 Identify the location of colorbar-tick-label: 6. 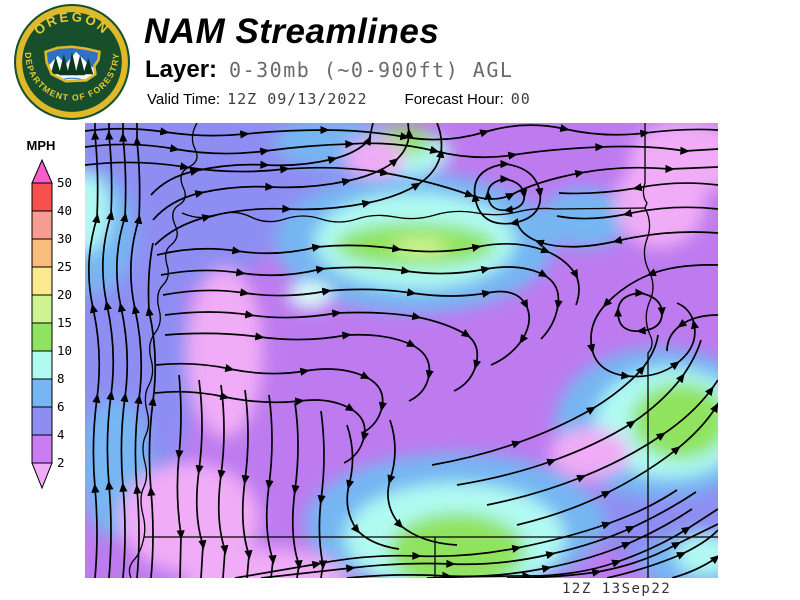
(61, 406).